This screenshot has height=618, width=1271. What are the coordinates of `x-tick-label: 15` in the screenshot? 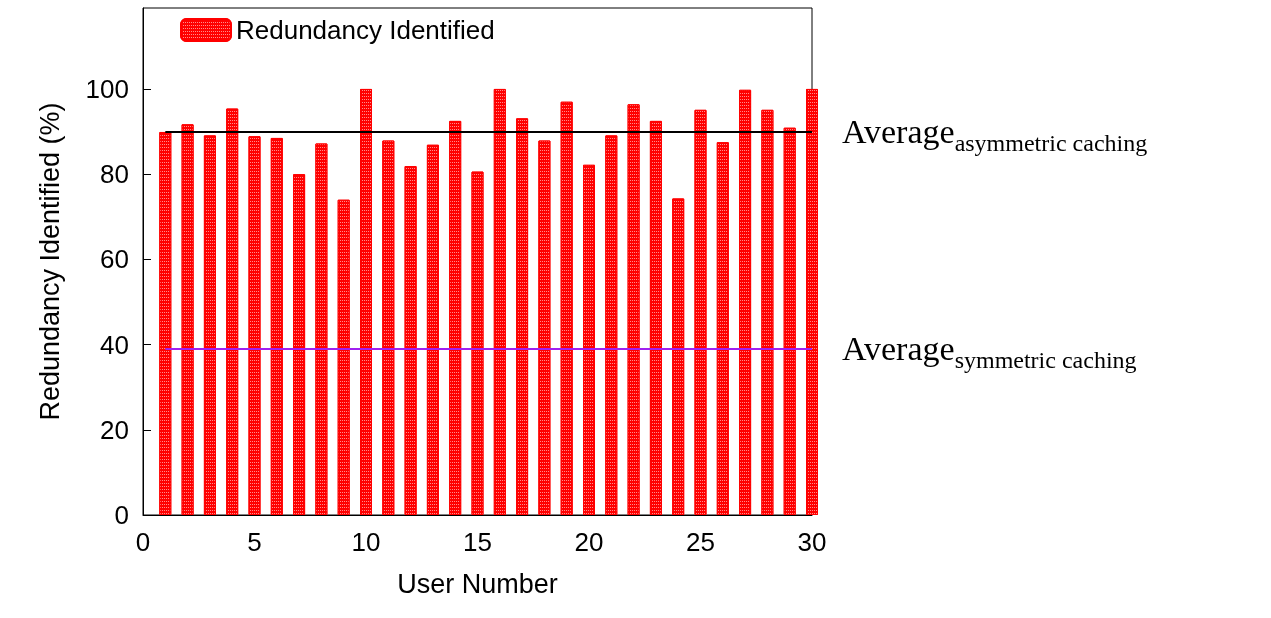 It's located at (477, 542).